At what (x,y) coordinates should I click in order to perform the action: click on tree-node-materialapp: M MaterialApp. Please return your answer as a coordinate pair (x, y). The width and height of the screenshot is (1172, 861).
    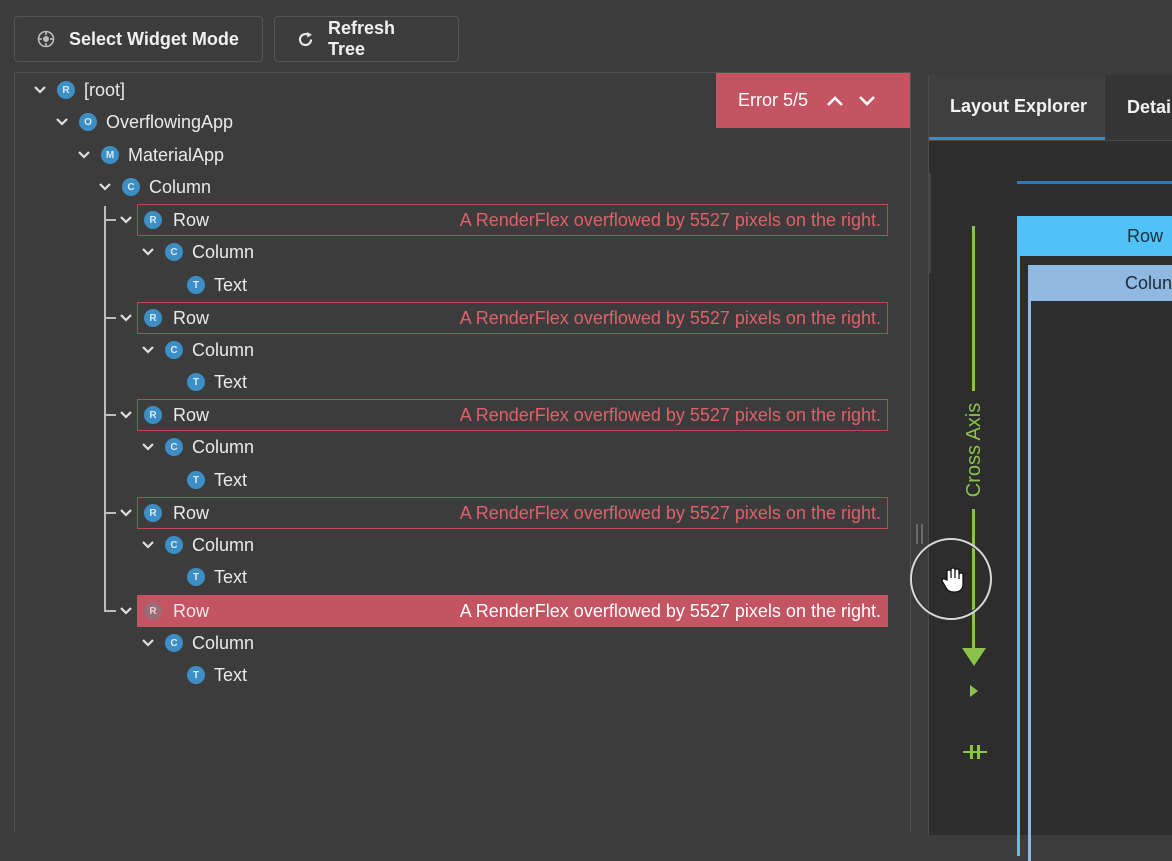
    Looking at the image, I should click on (150, 155).